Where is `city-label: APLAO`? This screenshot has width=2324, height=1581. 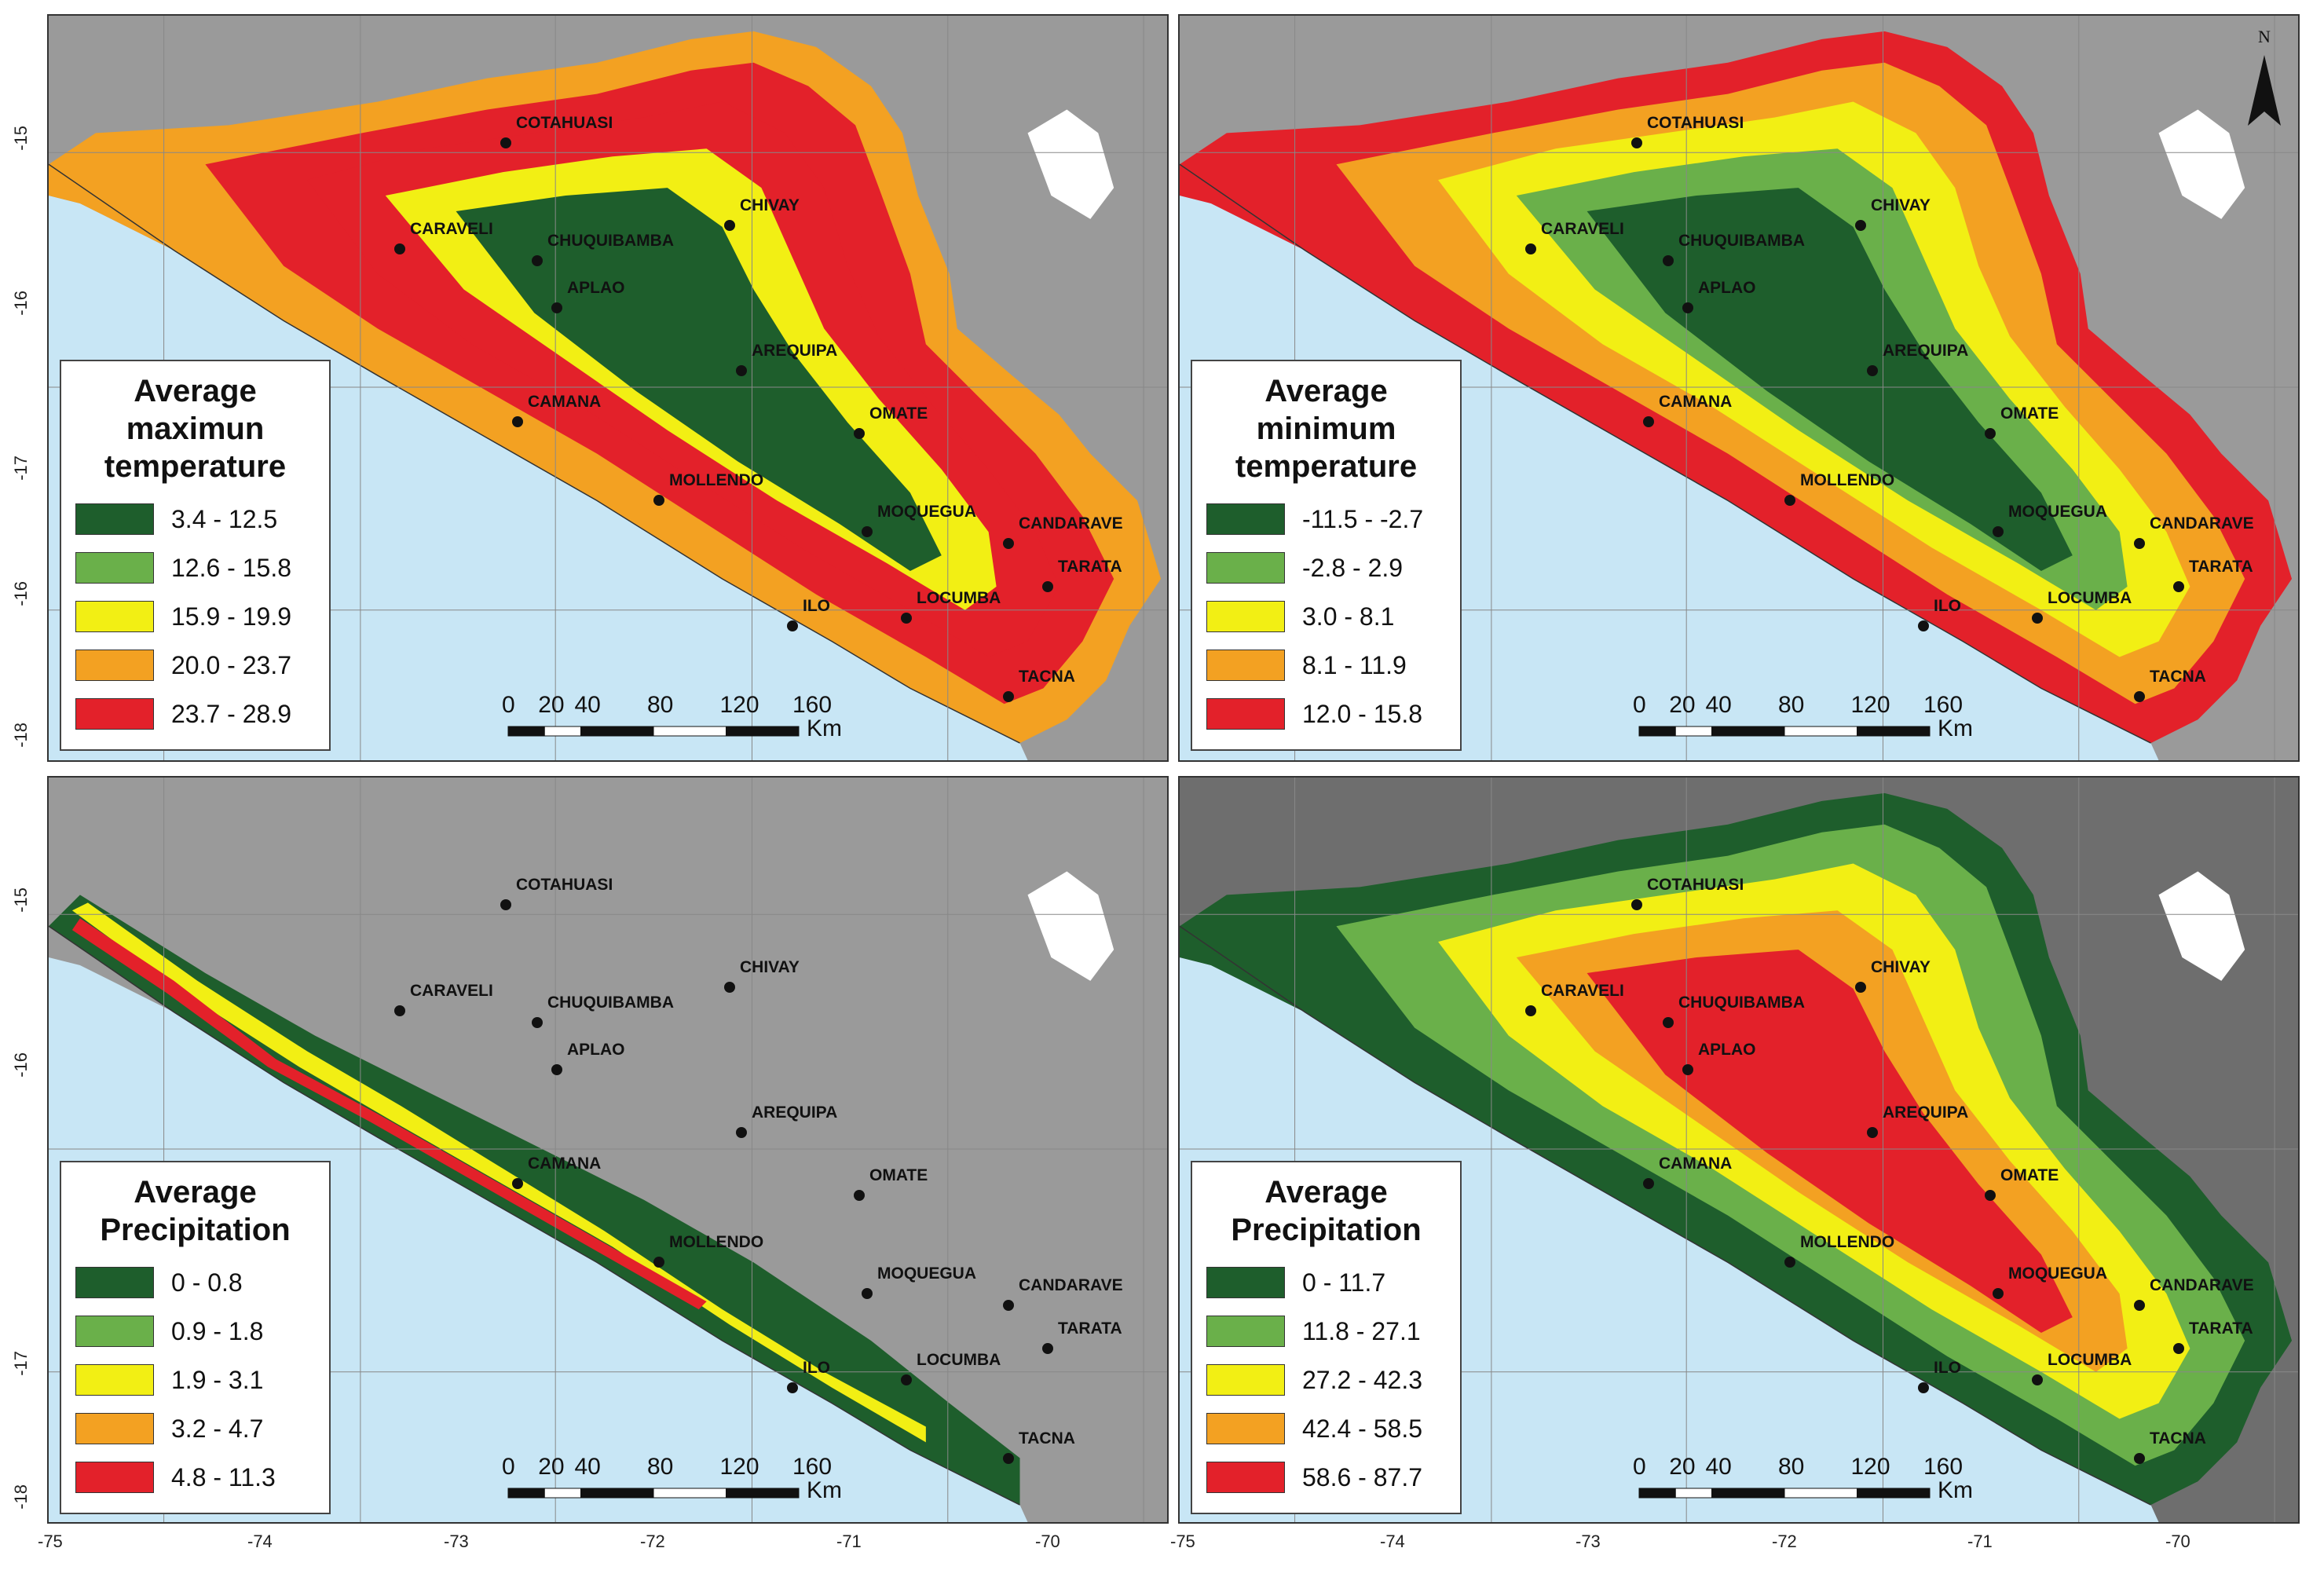
city-label: APLAO is located at coordinates (1727, 1050).